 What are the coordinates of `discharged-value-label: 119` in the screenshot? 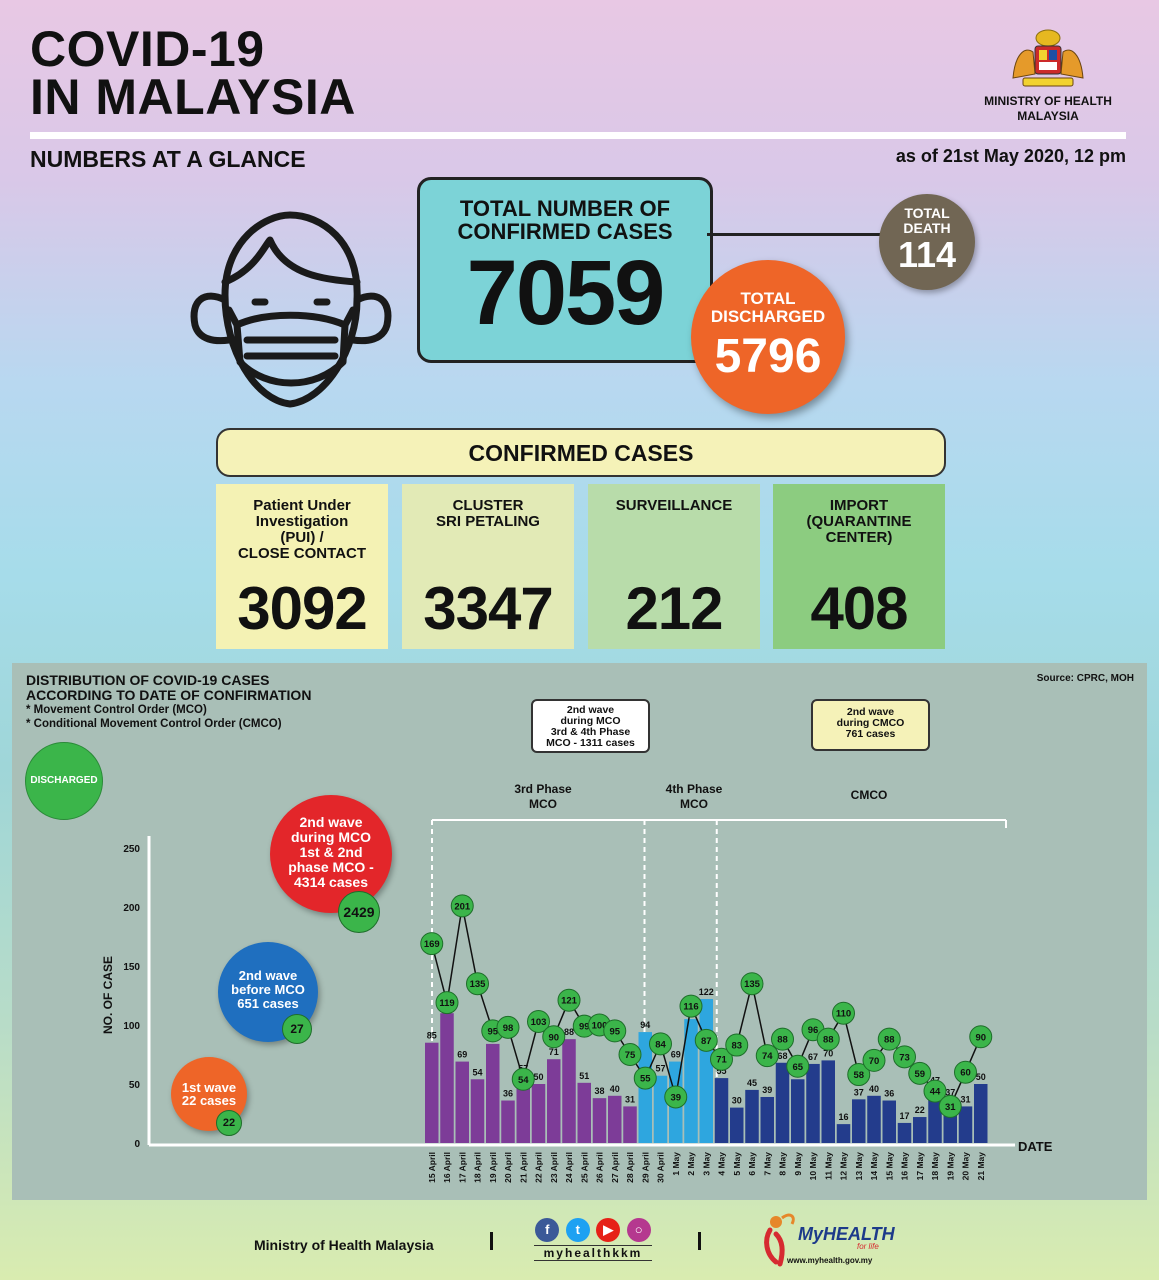 It's located at (446, 1003).